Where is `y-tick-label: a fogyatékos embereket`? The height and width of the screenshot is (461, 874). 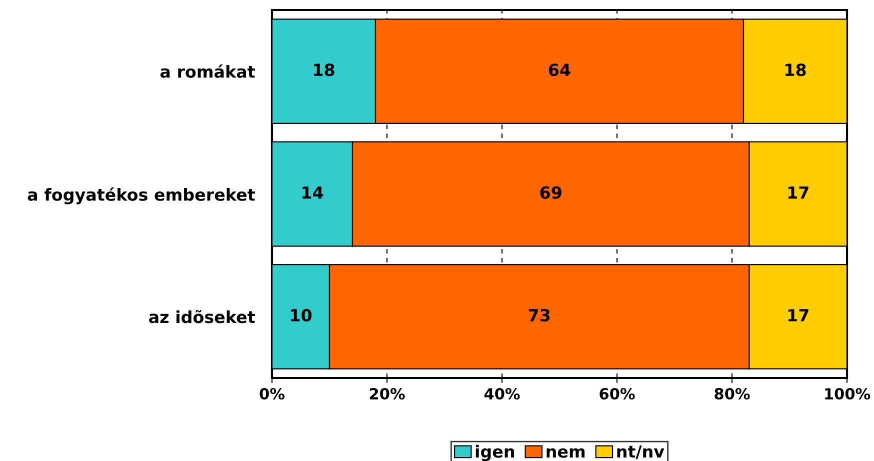 y-tick-label: a fogyatékos embereket is located at coordinates (141, 195).